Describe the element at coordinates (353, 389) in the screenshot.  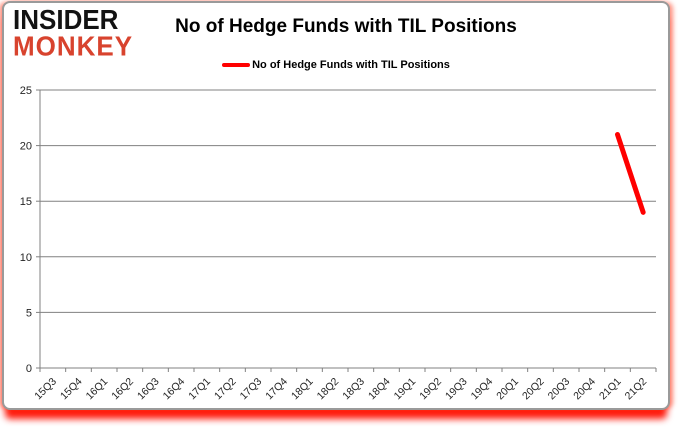
I see `x-tick-label: 18Q3` at that location.